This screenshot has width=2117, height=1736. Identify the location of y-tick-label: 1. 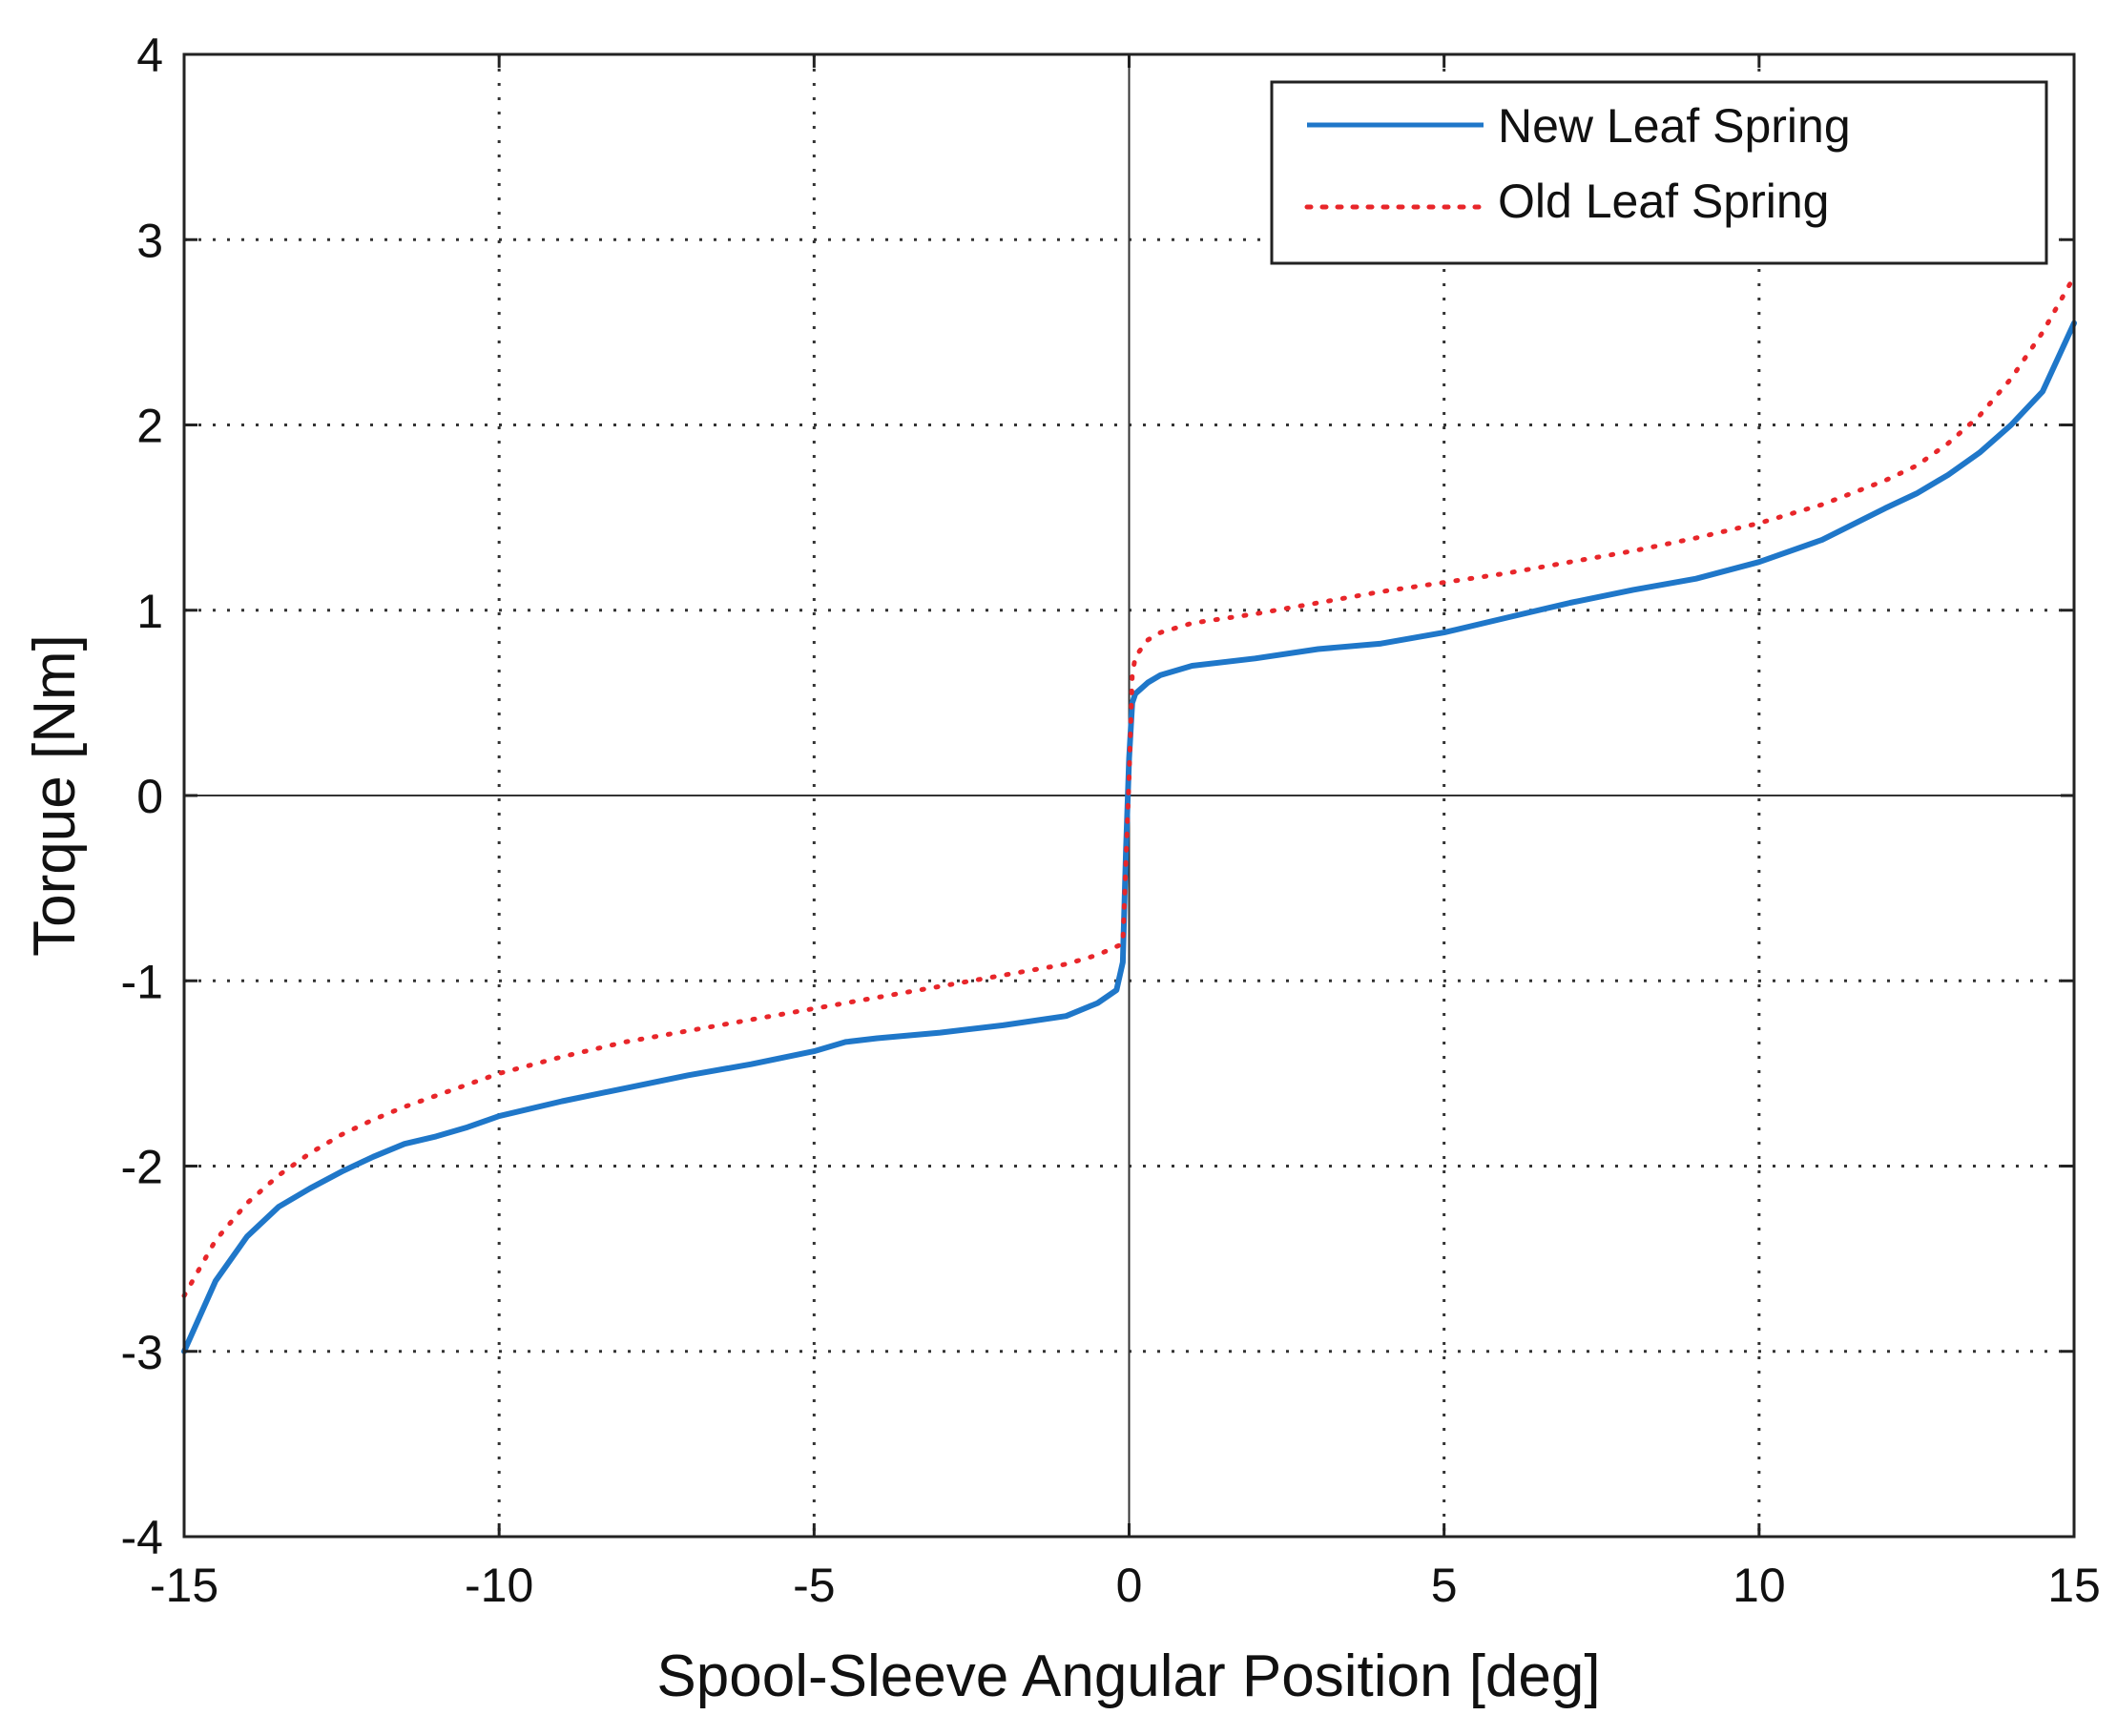
(149, 611).